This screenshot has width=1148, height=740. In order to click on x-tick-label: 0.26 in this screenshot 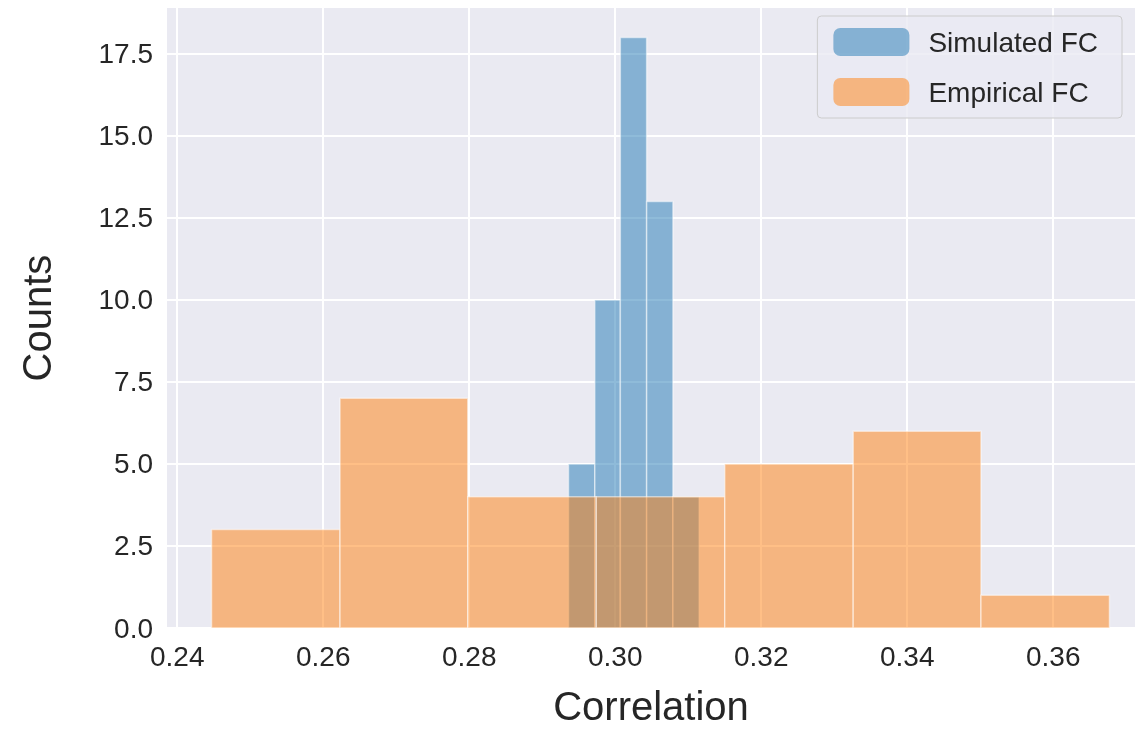, I will do `click(323, 656)`.